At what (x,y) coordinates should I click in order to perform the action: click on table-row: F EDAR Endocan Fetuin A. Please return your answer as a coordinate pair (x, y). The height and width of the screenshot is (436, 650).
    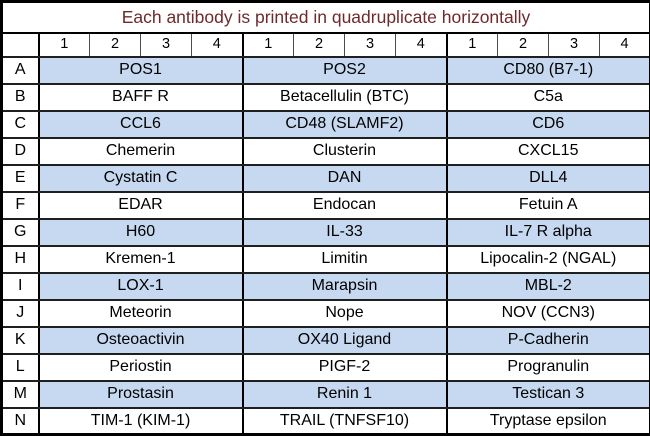
    Looking at the image, I should click on (325, 205).